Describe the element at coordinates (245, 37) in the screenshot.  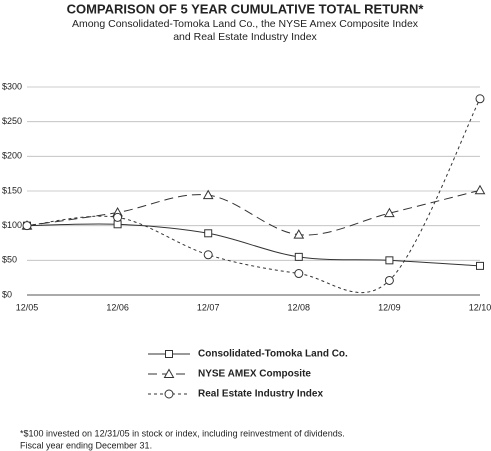
I see `chart-subtitle: and Real Estate Industry Index` at that location.